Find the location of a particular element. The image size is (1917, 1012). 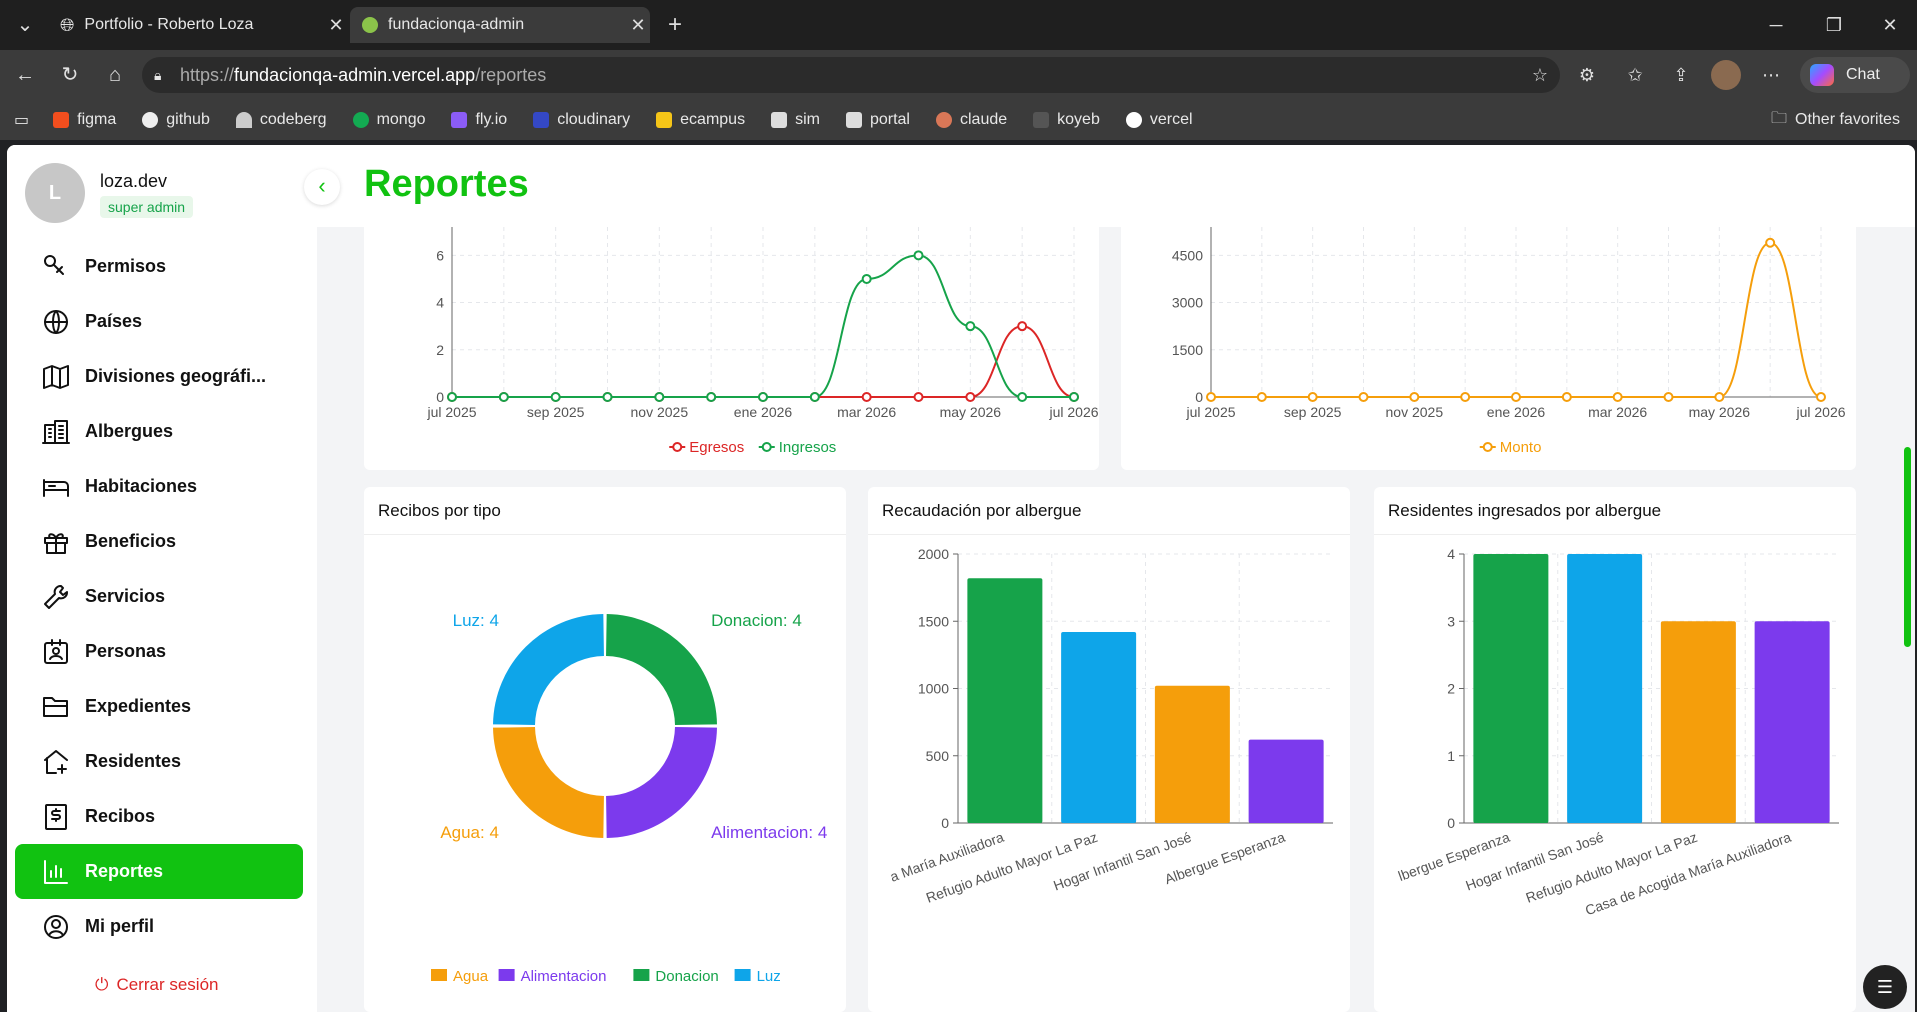

back-icon: ← is located at coordinates (25, 75).